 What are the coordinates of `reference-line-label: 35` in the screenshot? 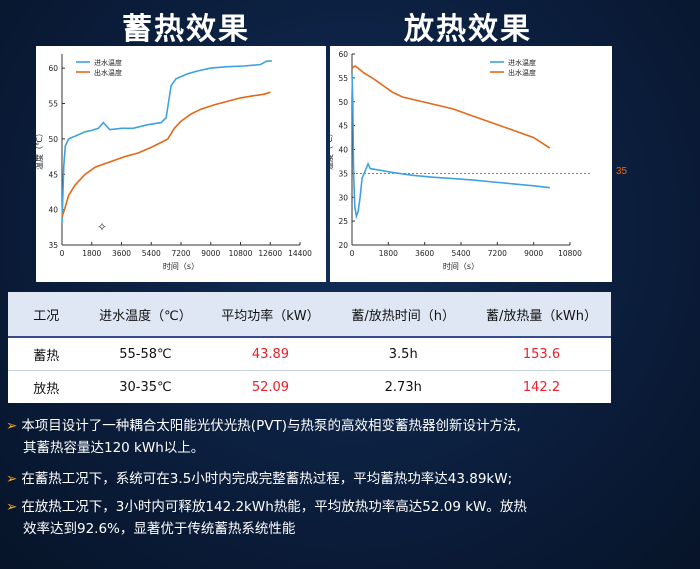 It's located at (622, 172).